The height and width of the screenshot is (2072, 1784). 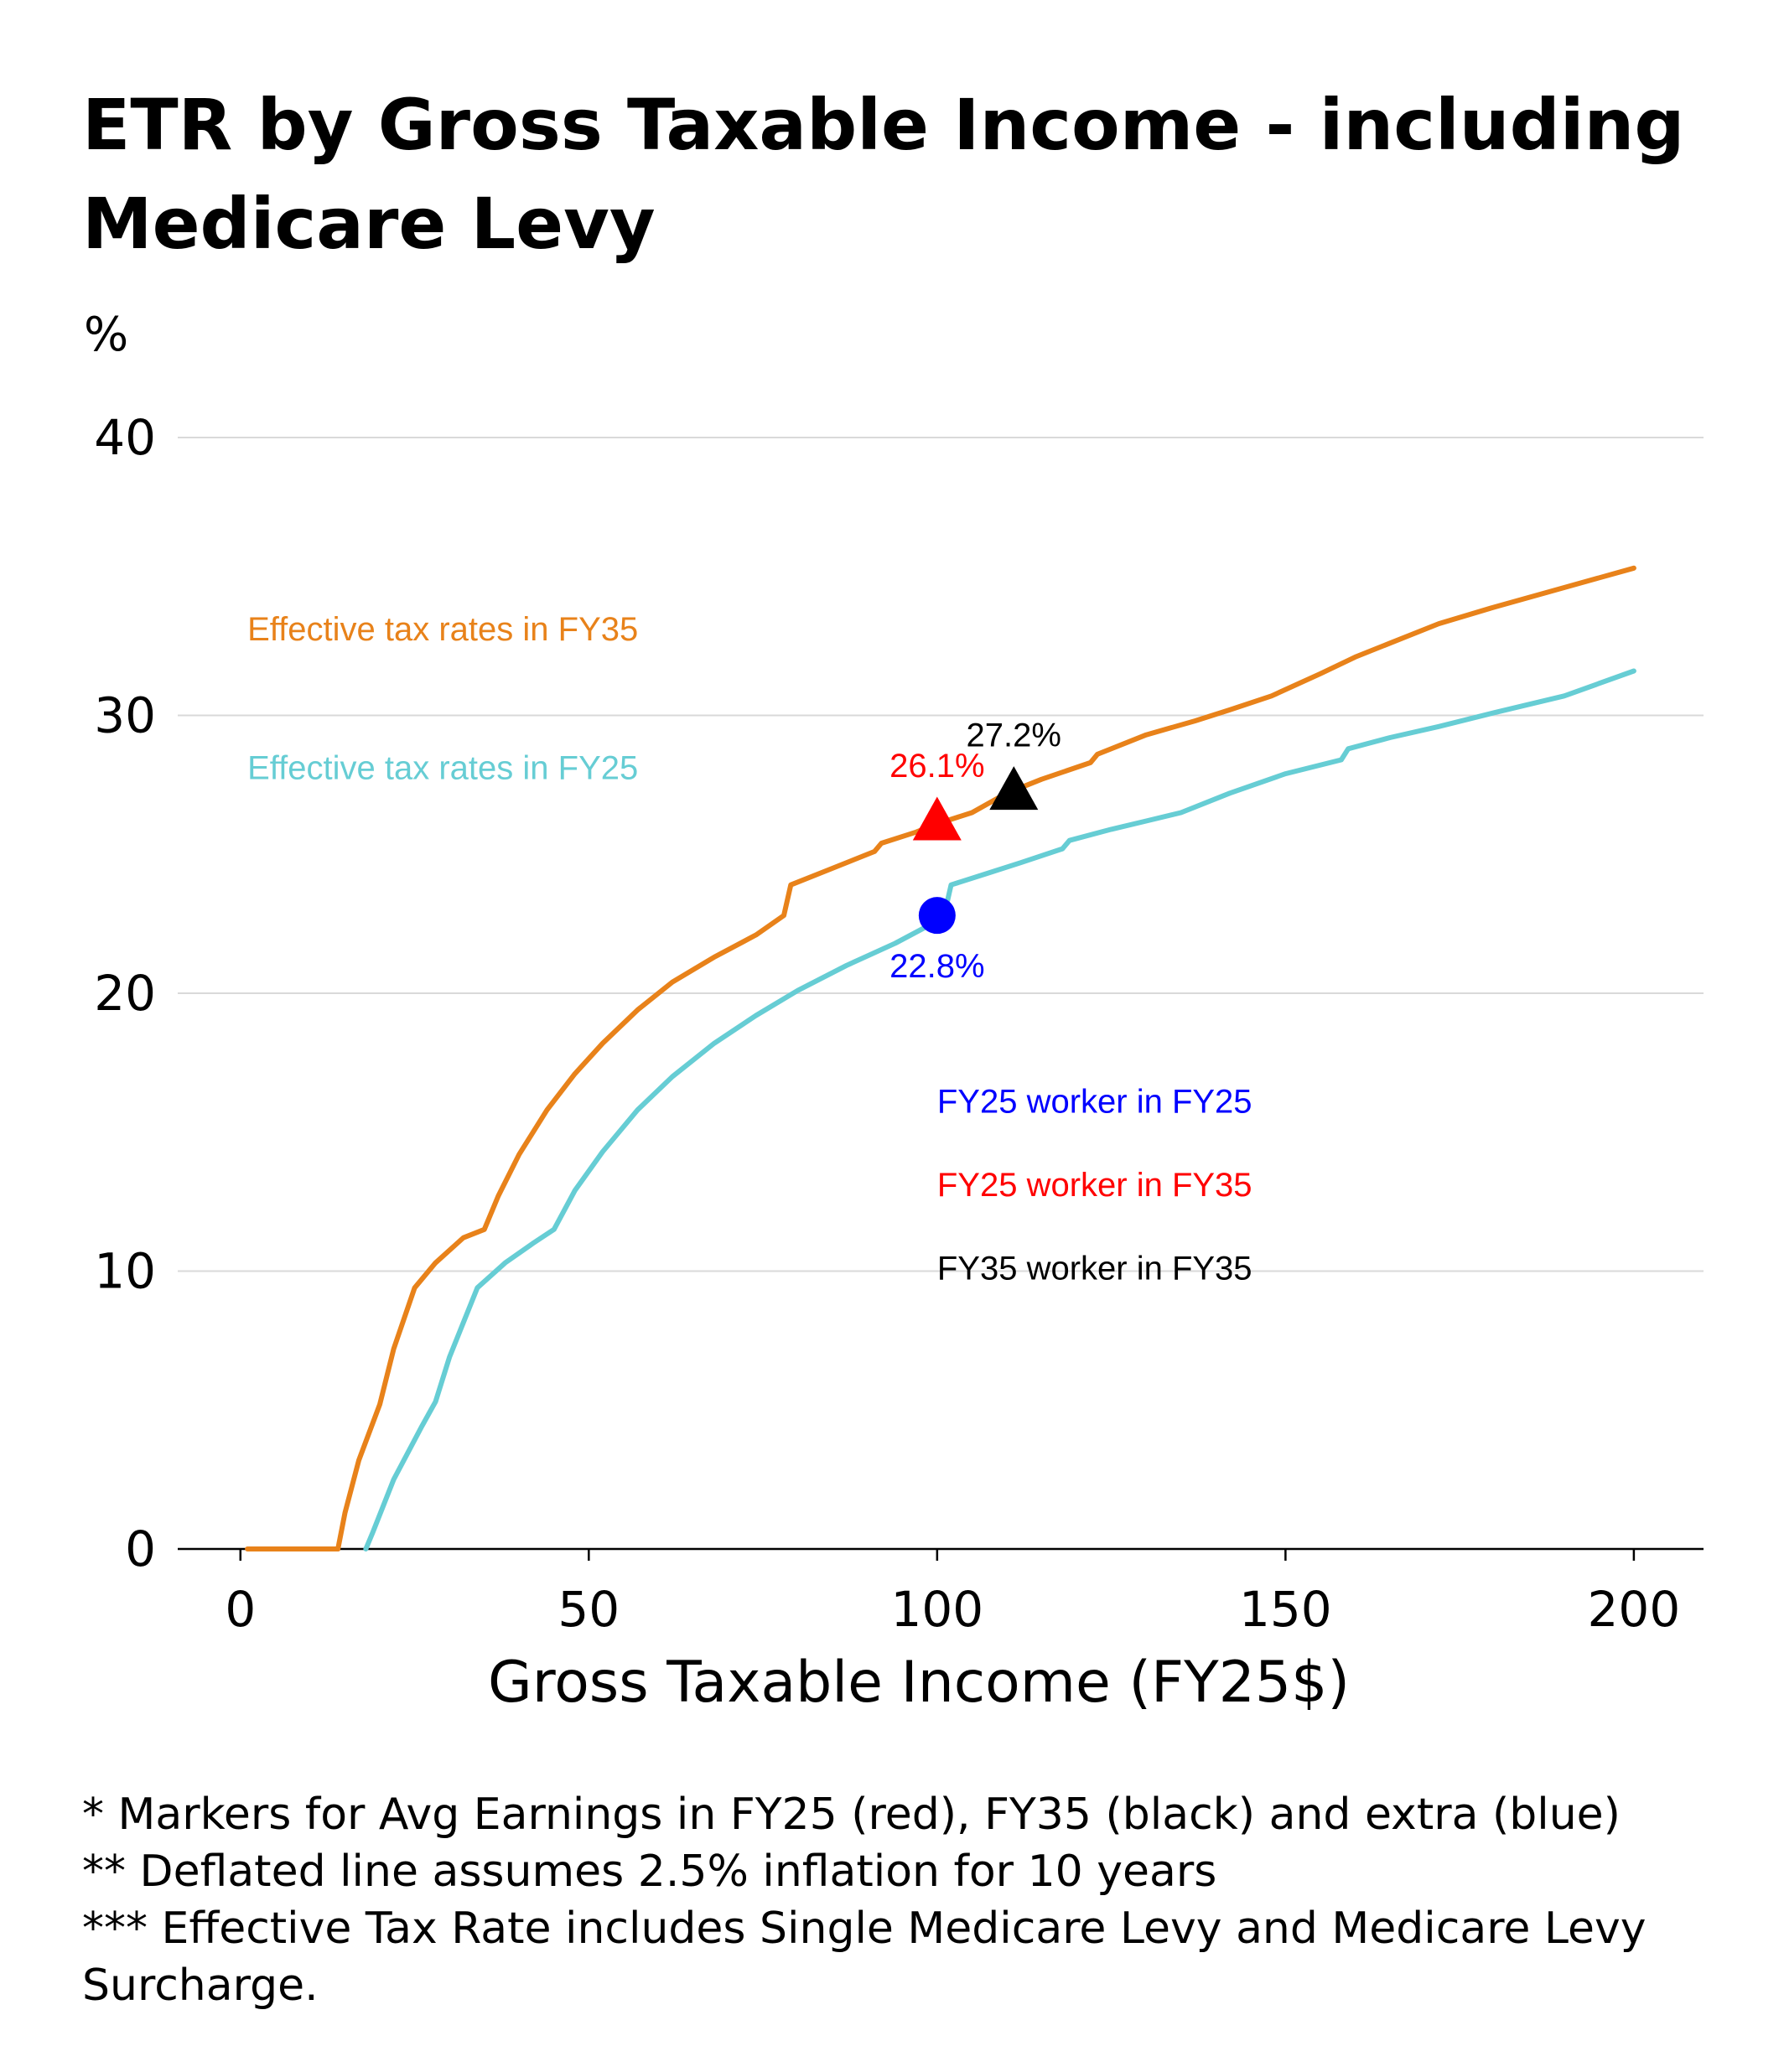 I want to click on y-tick-label-0: 0, so click(x=140, y=1548).